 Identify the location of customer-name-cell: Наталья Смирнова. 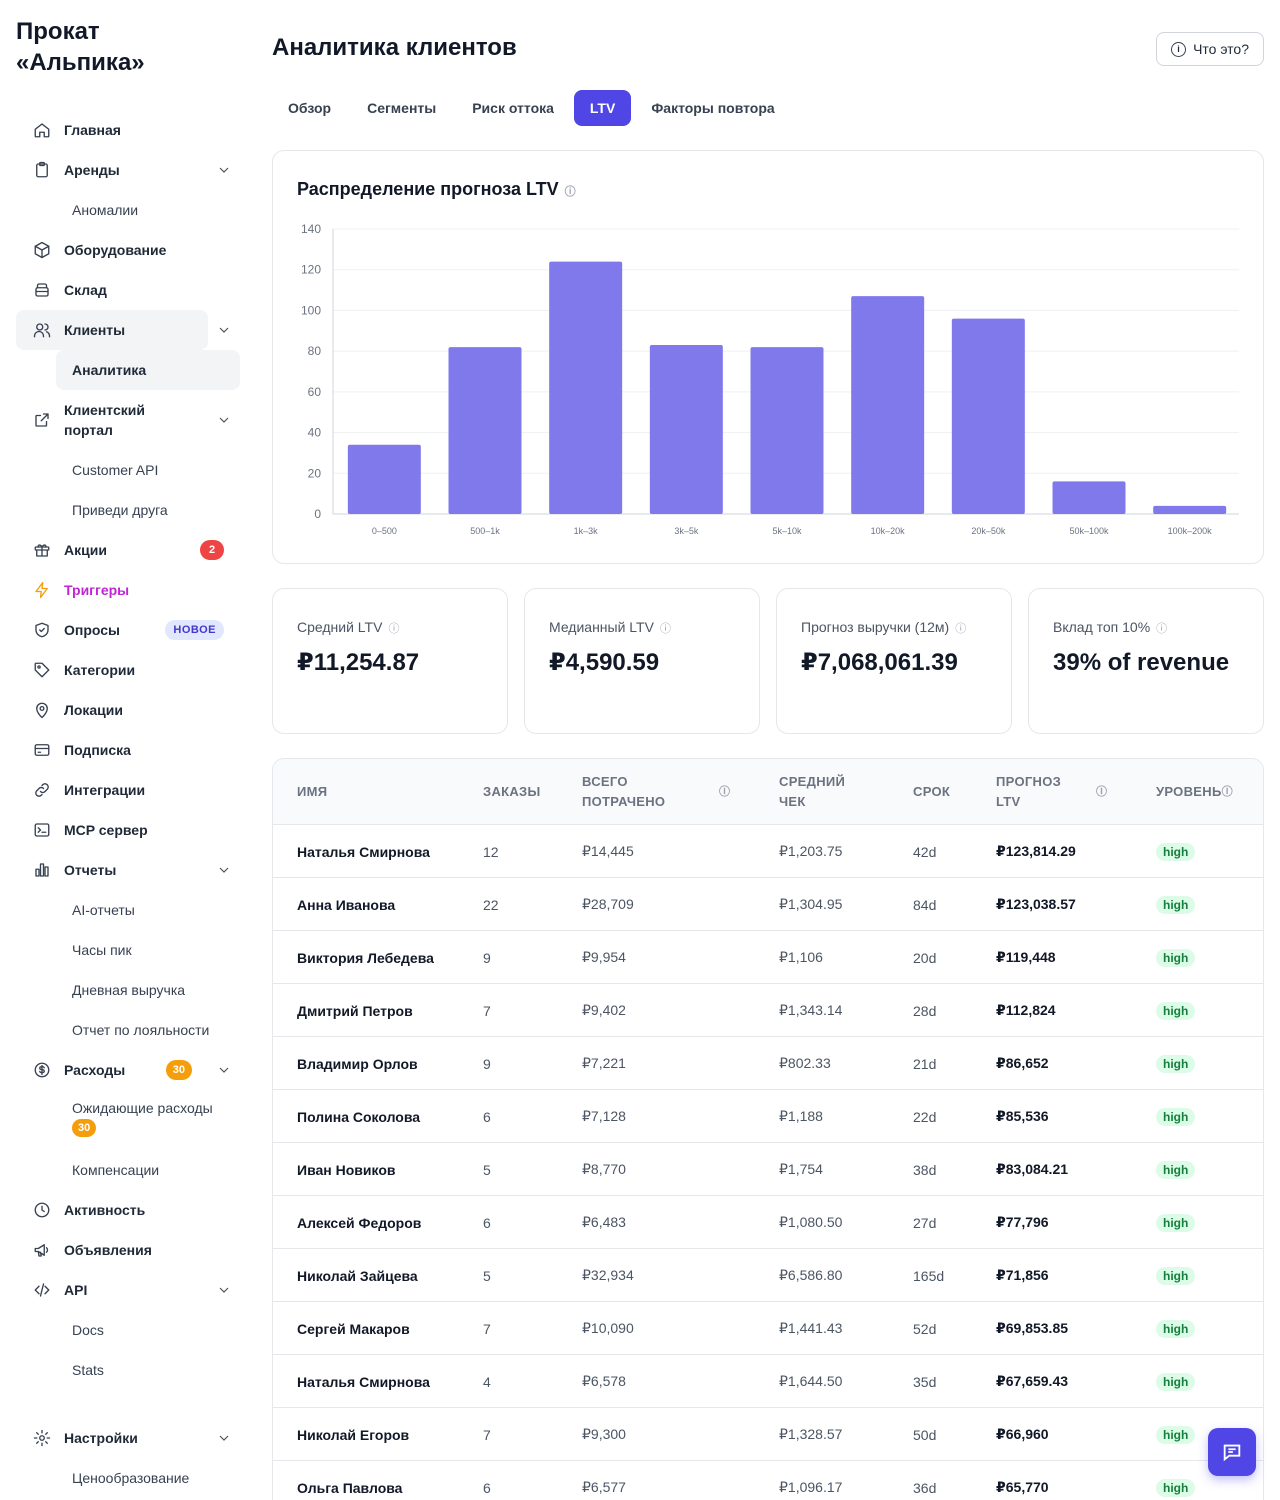
(363, 851).